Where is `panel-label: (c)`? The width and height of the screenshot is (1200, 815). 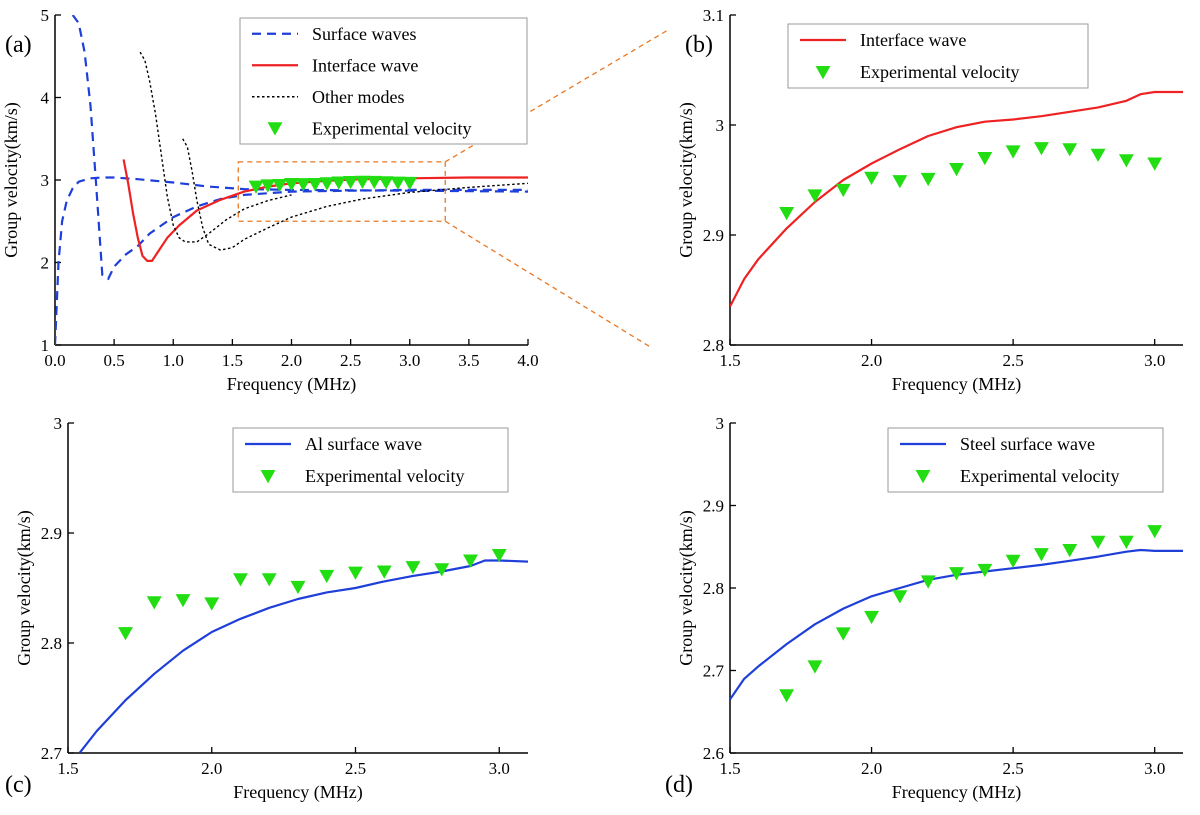 panel-label: (c) is located at coordinates (18, 785).